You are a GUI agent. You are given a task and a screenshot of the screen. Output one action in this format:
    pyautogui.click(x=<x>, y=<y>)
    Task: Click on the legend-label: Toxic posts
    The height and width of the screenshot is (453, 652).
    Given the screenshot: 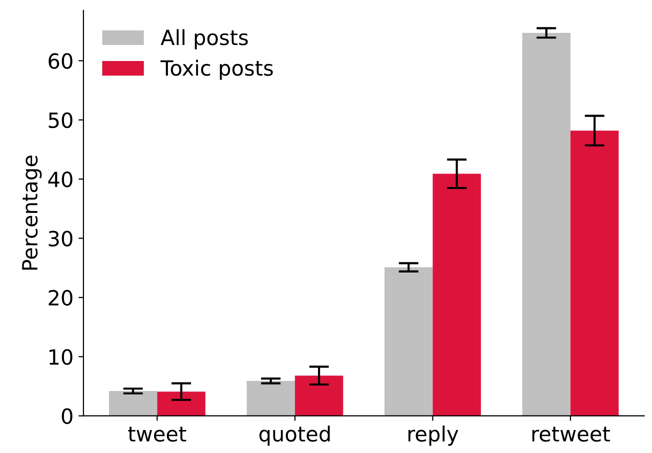 What is the action you would take?
    pyautogui.click(x=216, y=70)
    